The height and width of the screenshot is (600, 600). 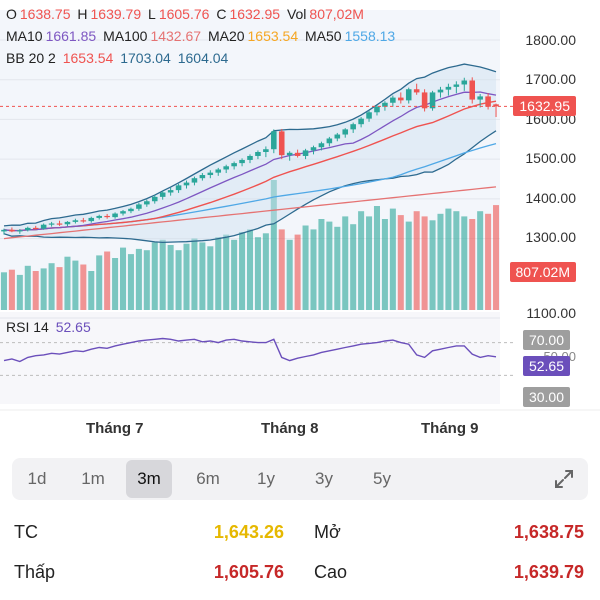 What do you see at coordinates (118, 58) in the screenshot?
I see `bb-legend: BB 20 2 1653.54 1703.04 1604.04` at bounding box center [118, 58].